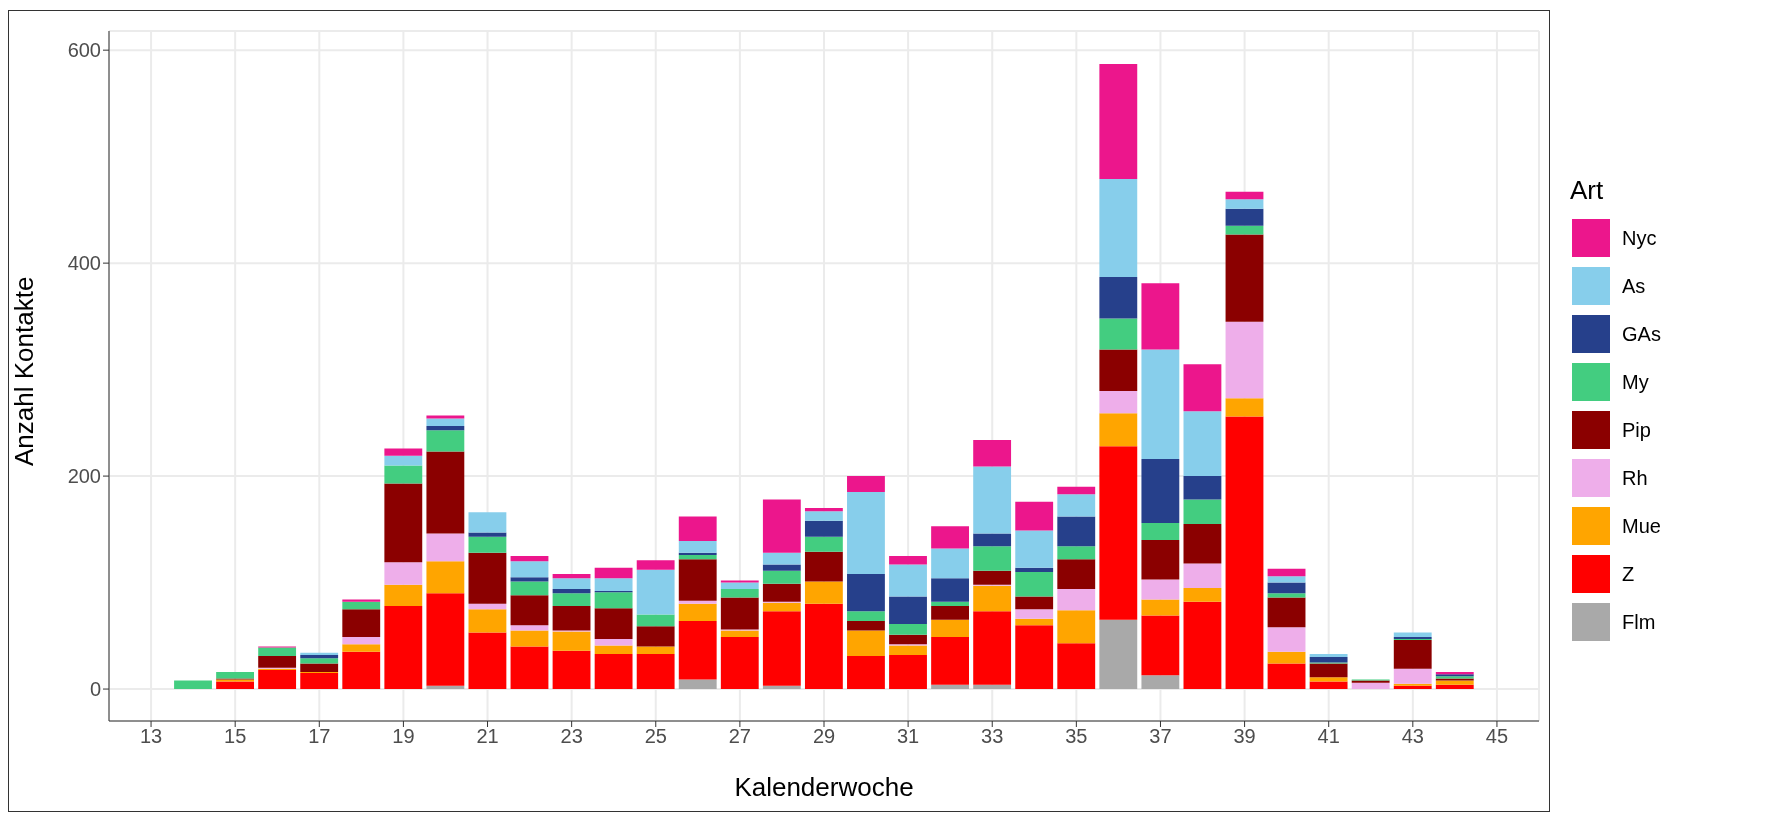 The height and width of the screenshot is (825, 1784). What do you see at coordinates (1076, 735) in the screenshot?
I see `x-tick-label: 35` at bounding box center [1076, 735].